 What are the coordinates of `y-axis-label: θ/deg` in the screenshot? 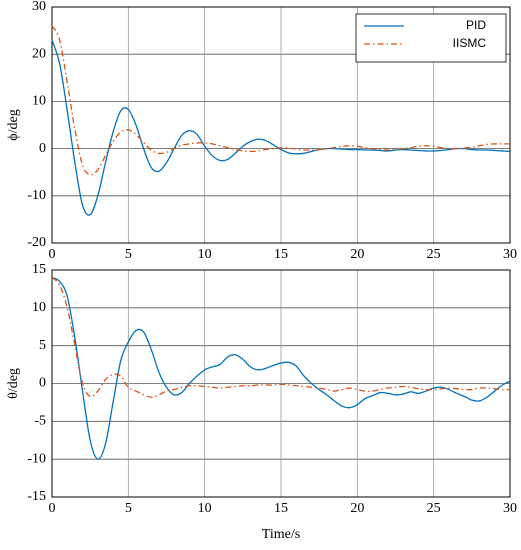 It's located at (13, 383).